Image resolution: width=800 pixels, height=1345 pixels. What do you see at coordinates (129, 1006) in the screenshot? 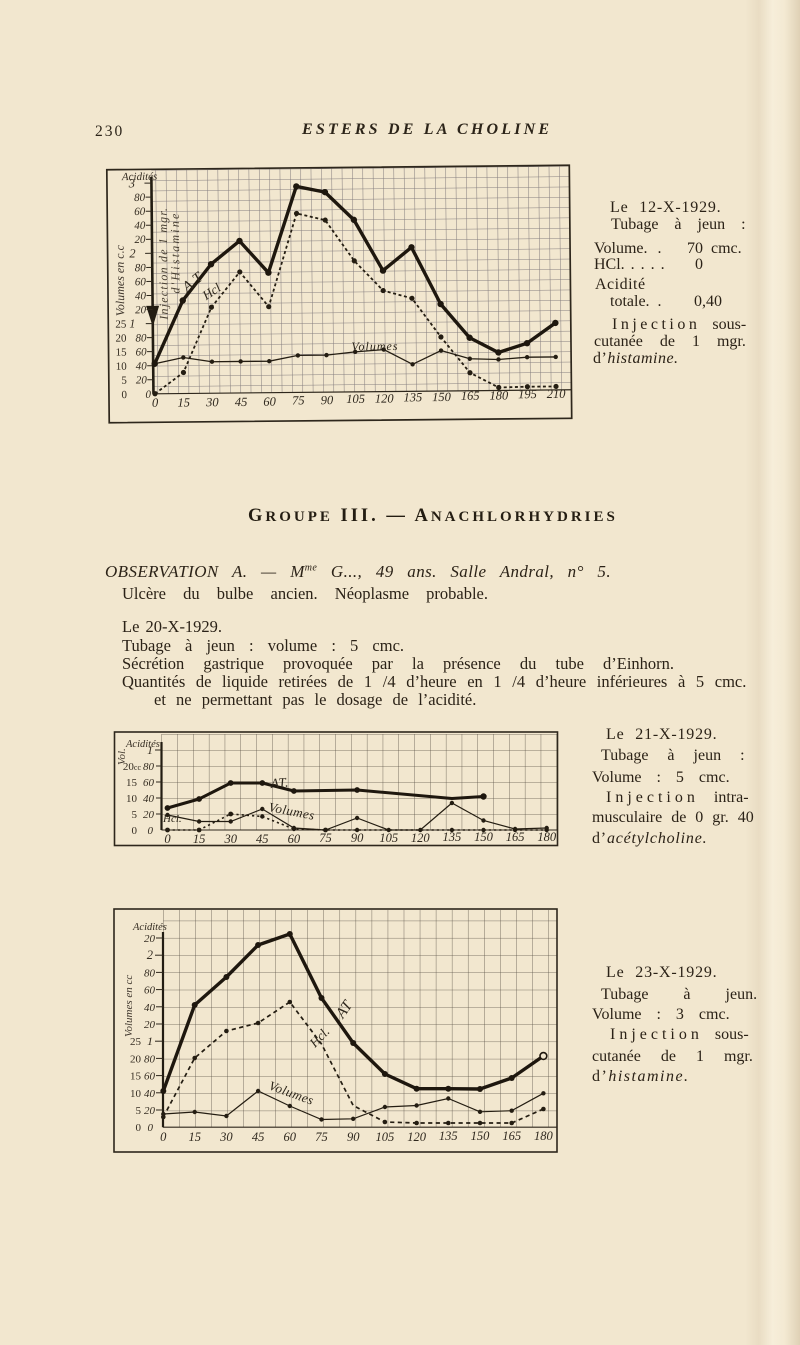
I see `svg-text: Volumes en cc` at bounding box center [129, 1006].